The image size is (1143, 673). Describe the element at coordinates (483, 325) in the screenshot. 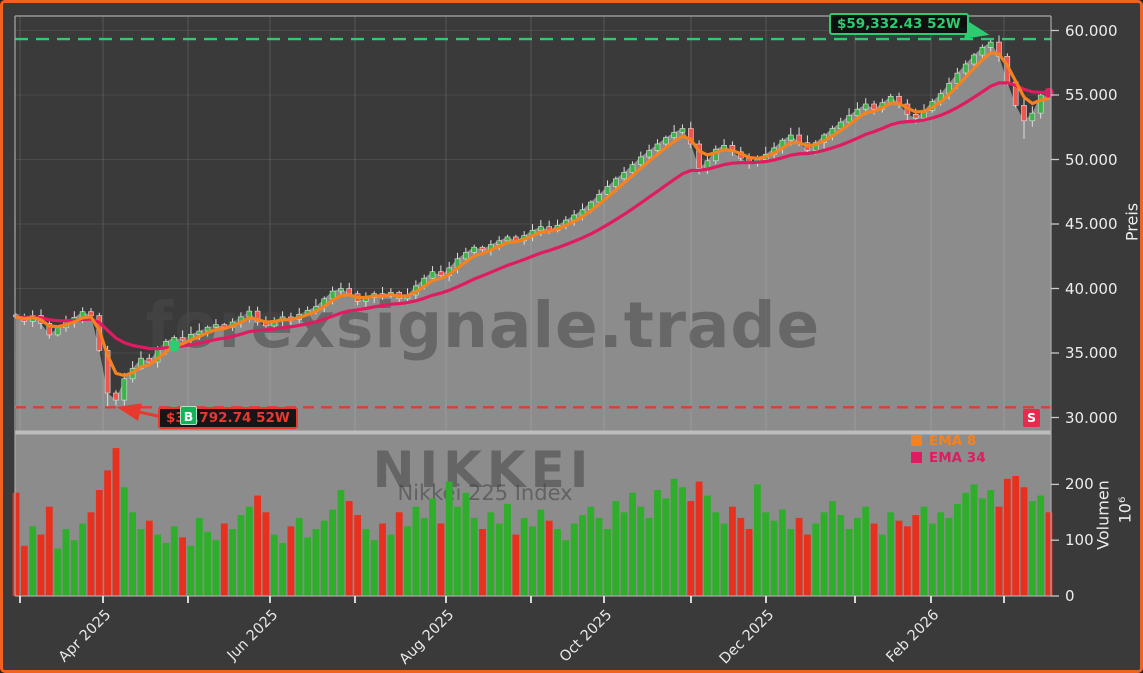

I see `watermark-site: forexsignale.trade` at that location.